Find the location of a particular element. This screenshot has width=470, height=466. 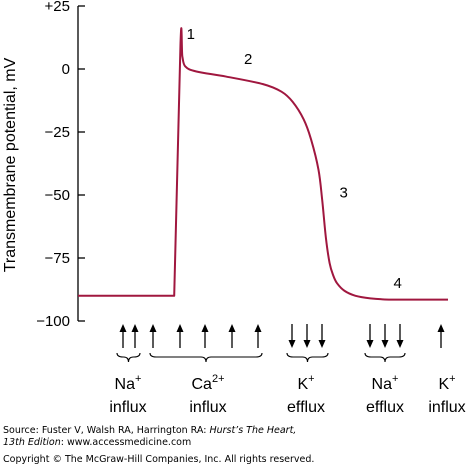

y-axis-label: Transmembrane potential, mV is located at coordinates (10, 164).